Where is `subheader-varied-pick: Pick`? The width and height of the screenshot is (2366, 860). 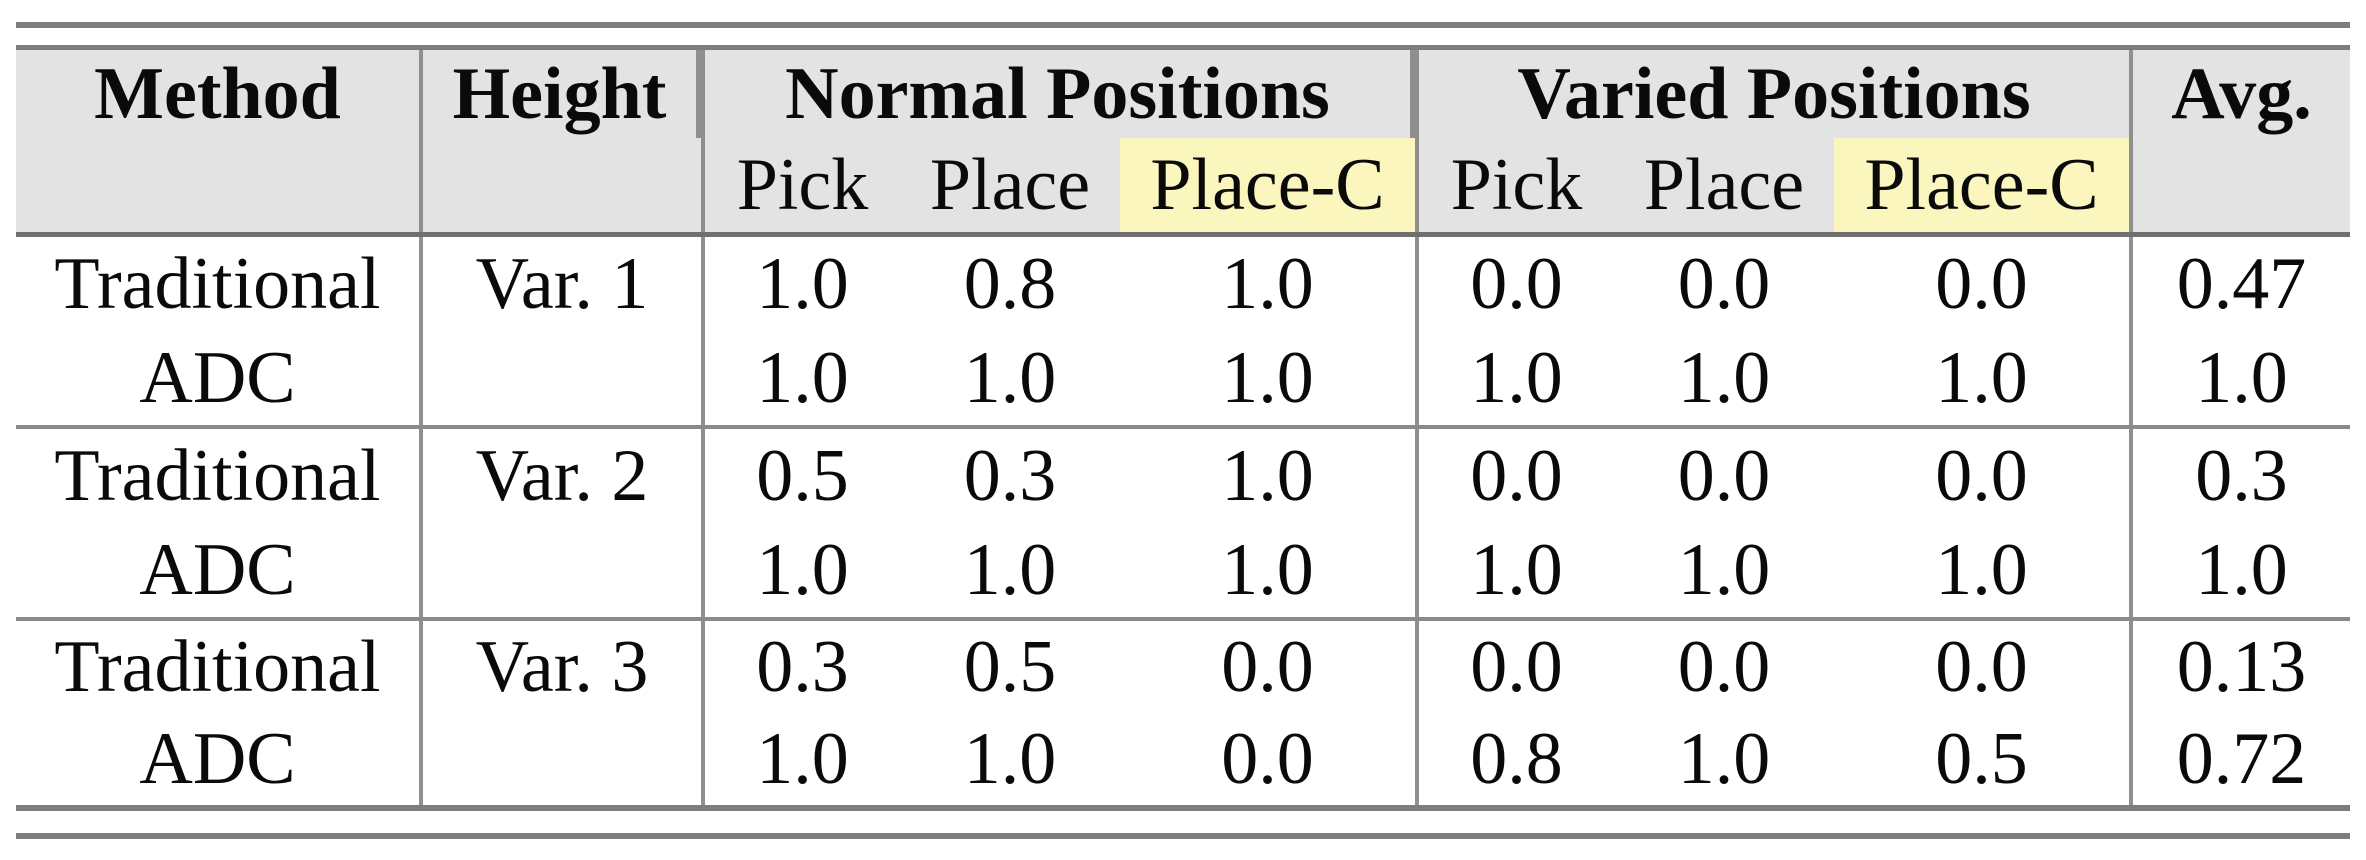 subheader-varied-pick: Pick is located at coordinates (1516, 185).